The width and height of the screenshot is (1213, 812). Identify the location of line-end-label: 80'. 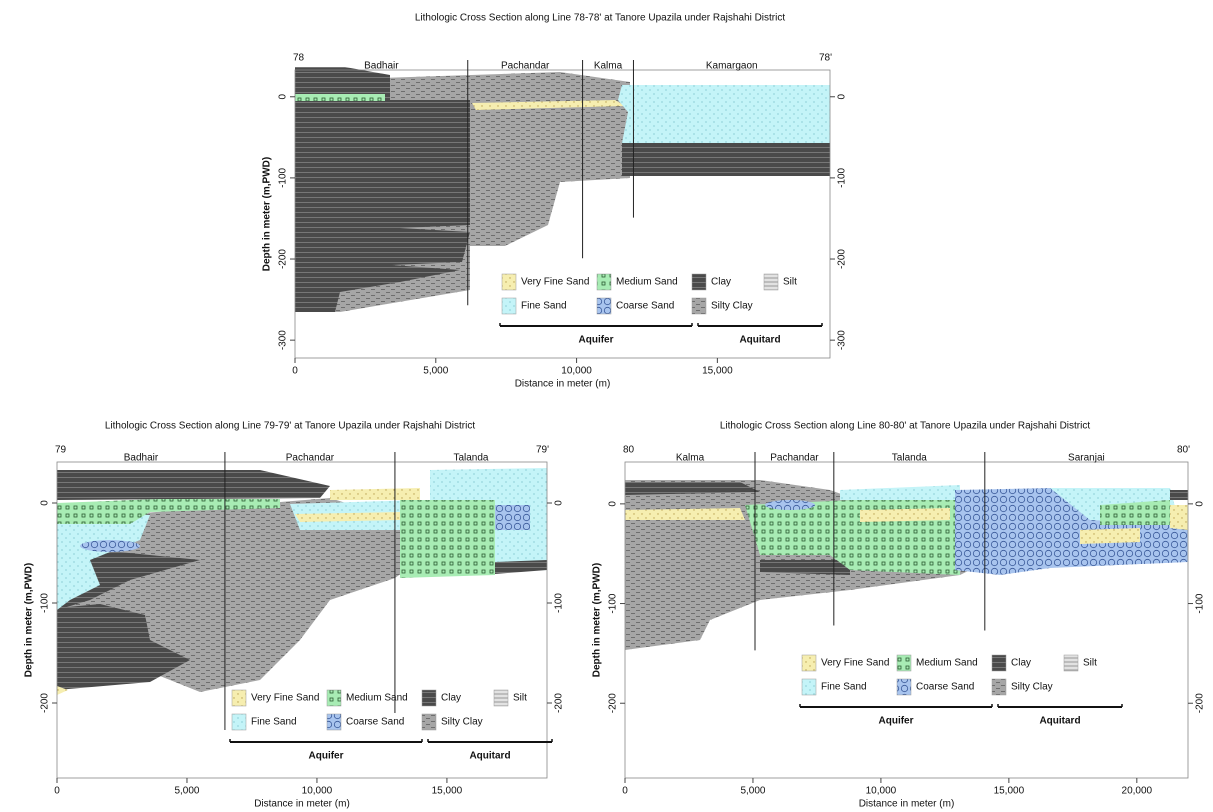
(1183, 450).